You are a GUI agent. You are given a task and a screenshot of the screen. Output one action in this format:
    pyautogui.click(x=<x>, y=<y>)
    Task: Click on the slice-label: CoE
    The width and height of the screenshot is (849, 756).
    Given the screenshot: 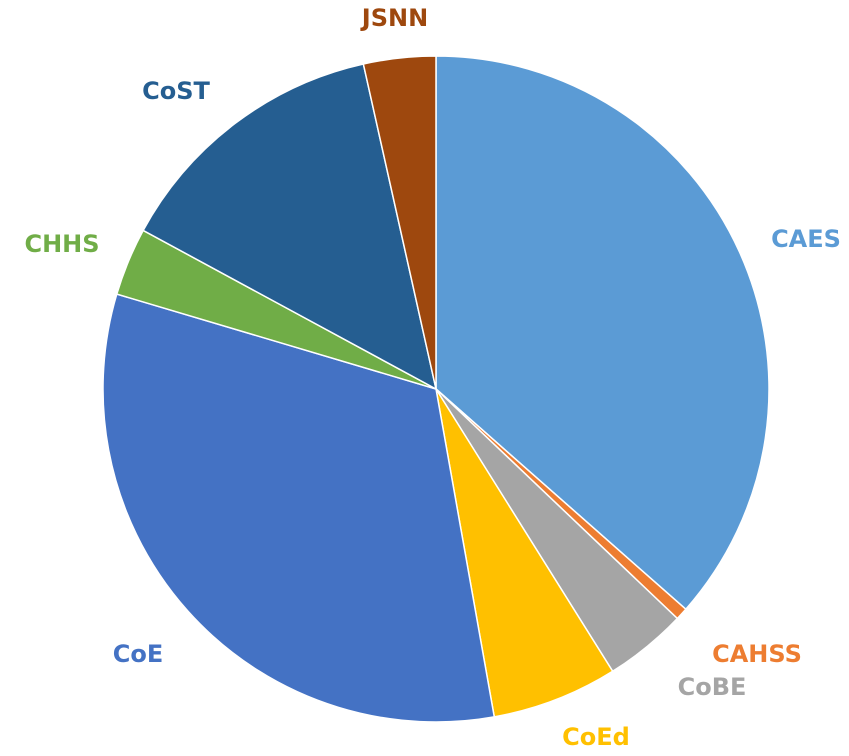 What is the action you would take?
    pyautogui.click(x=138, y=654)
    